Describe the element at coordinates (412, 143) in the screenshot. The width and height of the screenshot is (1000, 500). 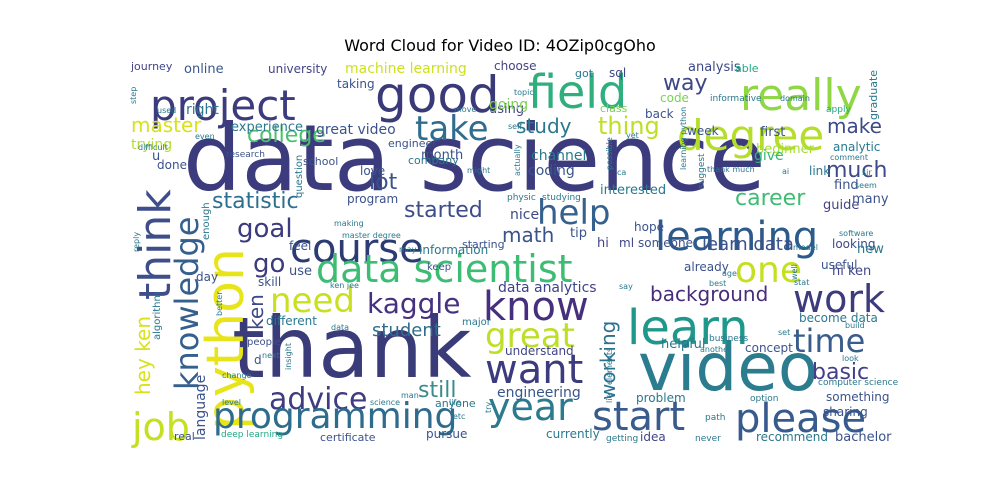
I see `cloud-word-engineer: engineer` at that location.